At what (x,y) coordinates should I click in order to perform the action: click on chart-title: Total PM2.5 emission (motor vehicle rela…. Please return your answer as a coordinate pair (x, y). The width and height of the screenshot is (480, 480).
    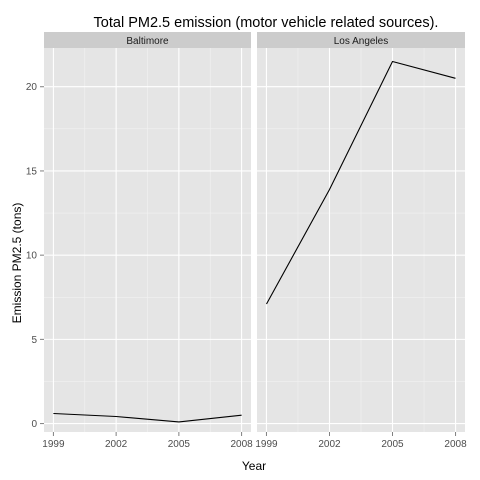
    Looking at the image, I should click on (266, 23).